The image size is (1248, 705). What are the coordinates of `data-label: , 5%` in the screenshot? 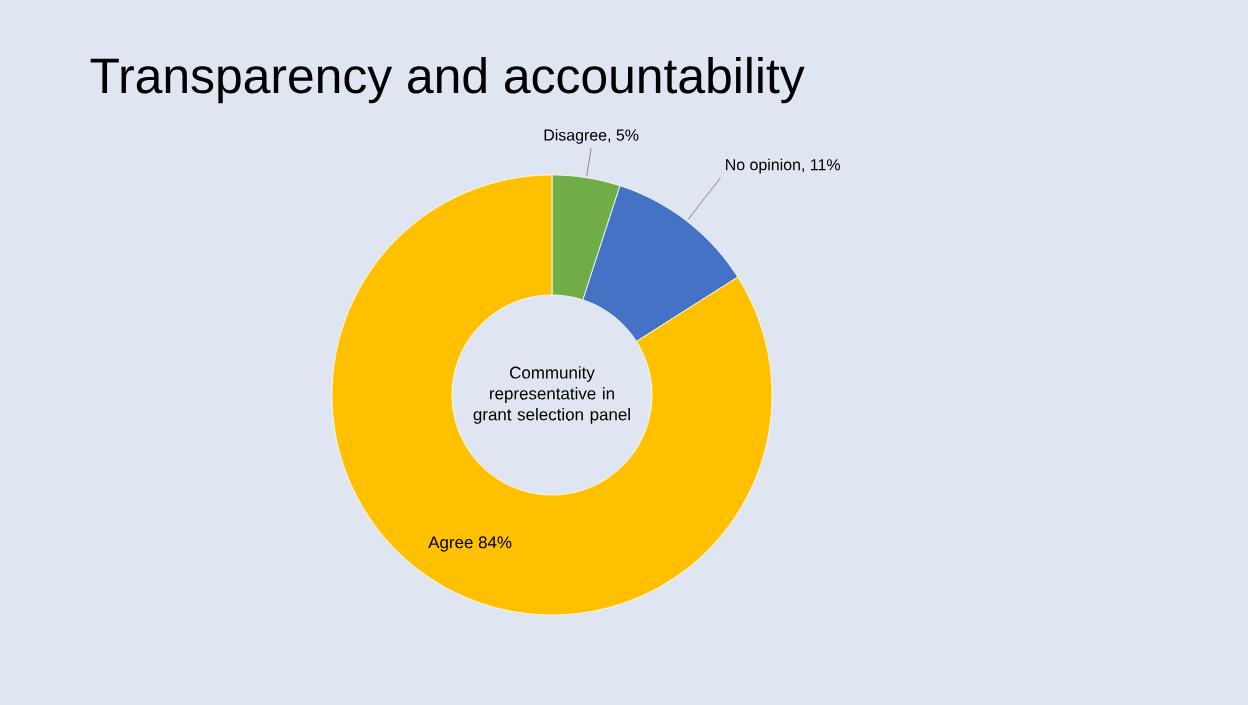 It's located at (623, 136).